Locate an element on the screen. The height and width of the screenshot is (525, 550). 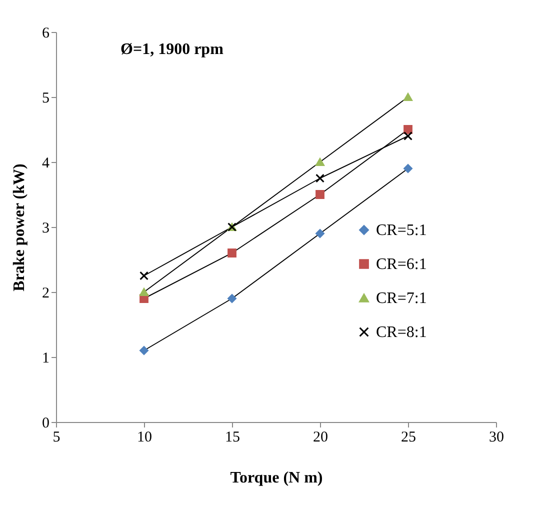
x-tick-label: 25 is located at coordinates (408, 438).